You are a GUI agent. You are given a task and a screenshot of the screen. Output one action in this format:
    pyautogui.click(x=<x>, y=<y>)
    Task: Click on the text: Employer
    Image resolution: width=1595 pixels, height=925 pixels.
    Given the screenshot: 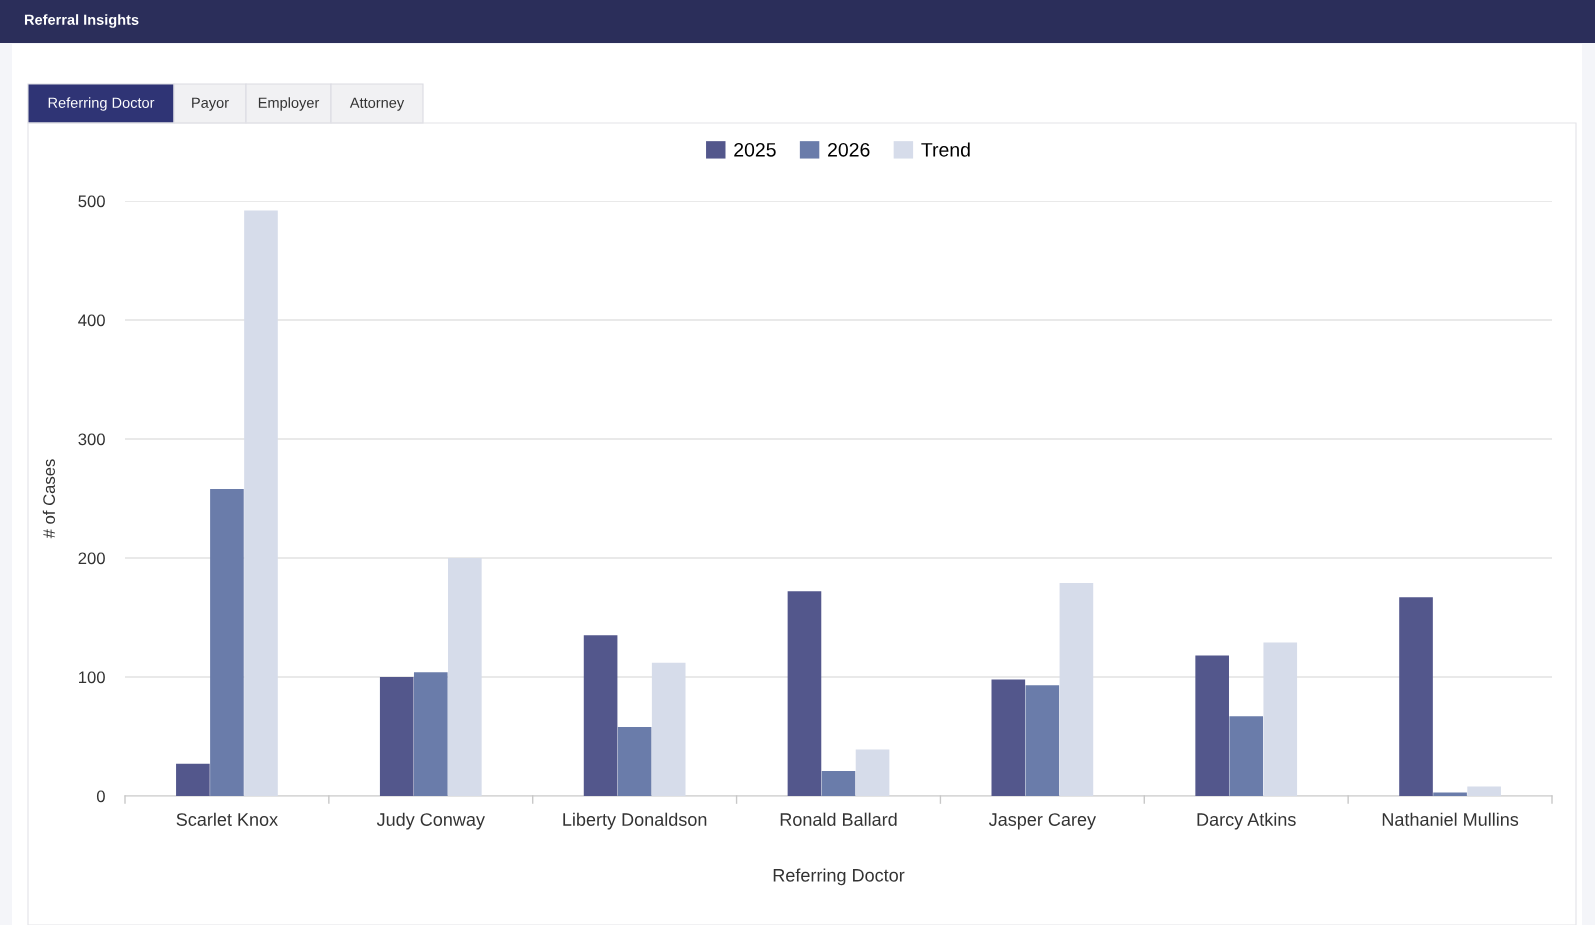 What is the action you would take?
    pyautogui.click(x=289, y=104)
    